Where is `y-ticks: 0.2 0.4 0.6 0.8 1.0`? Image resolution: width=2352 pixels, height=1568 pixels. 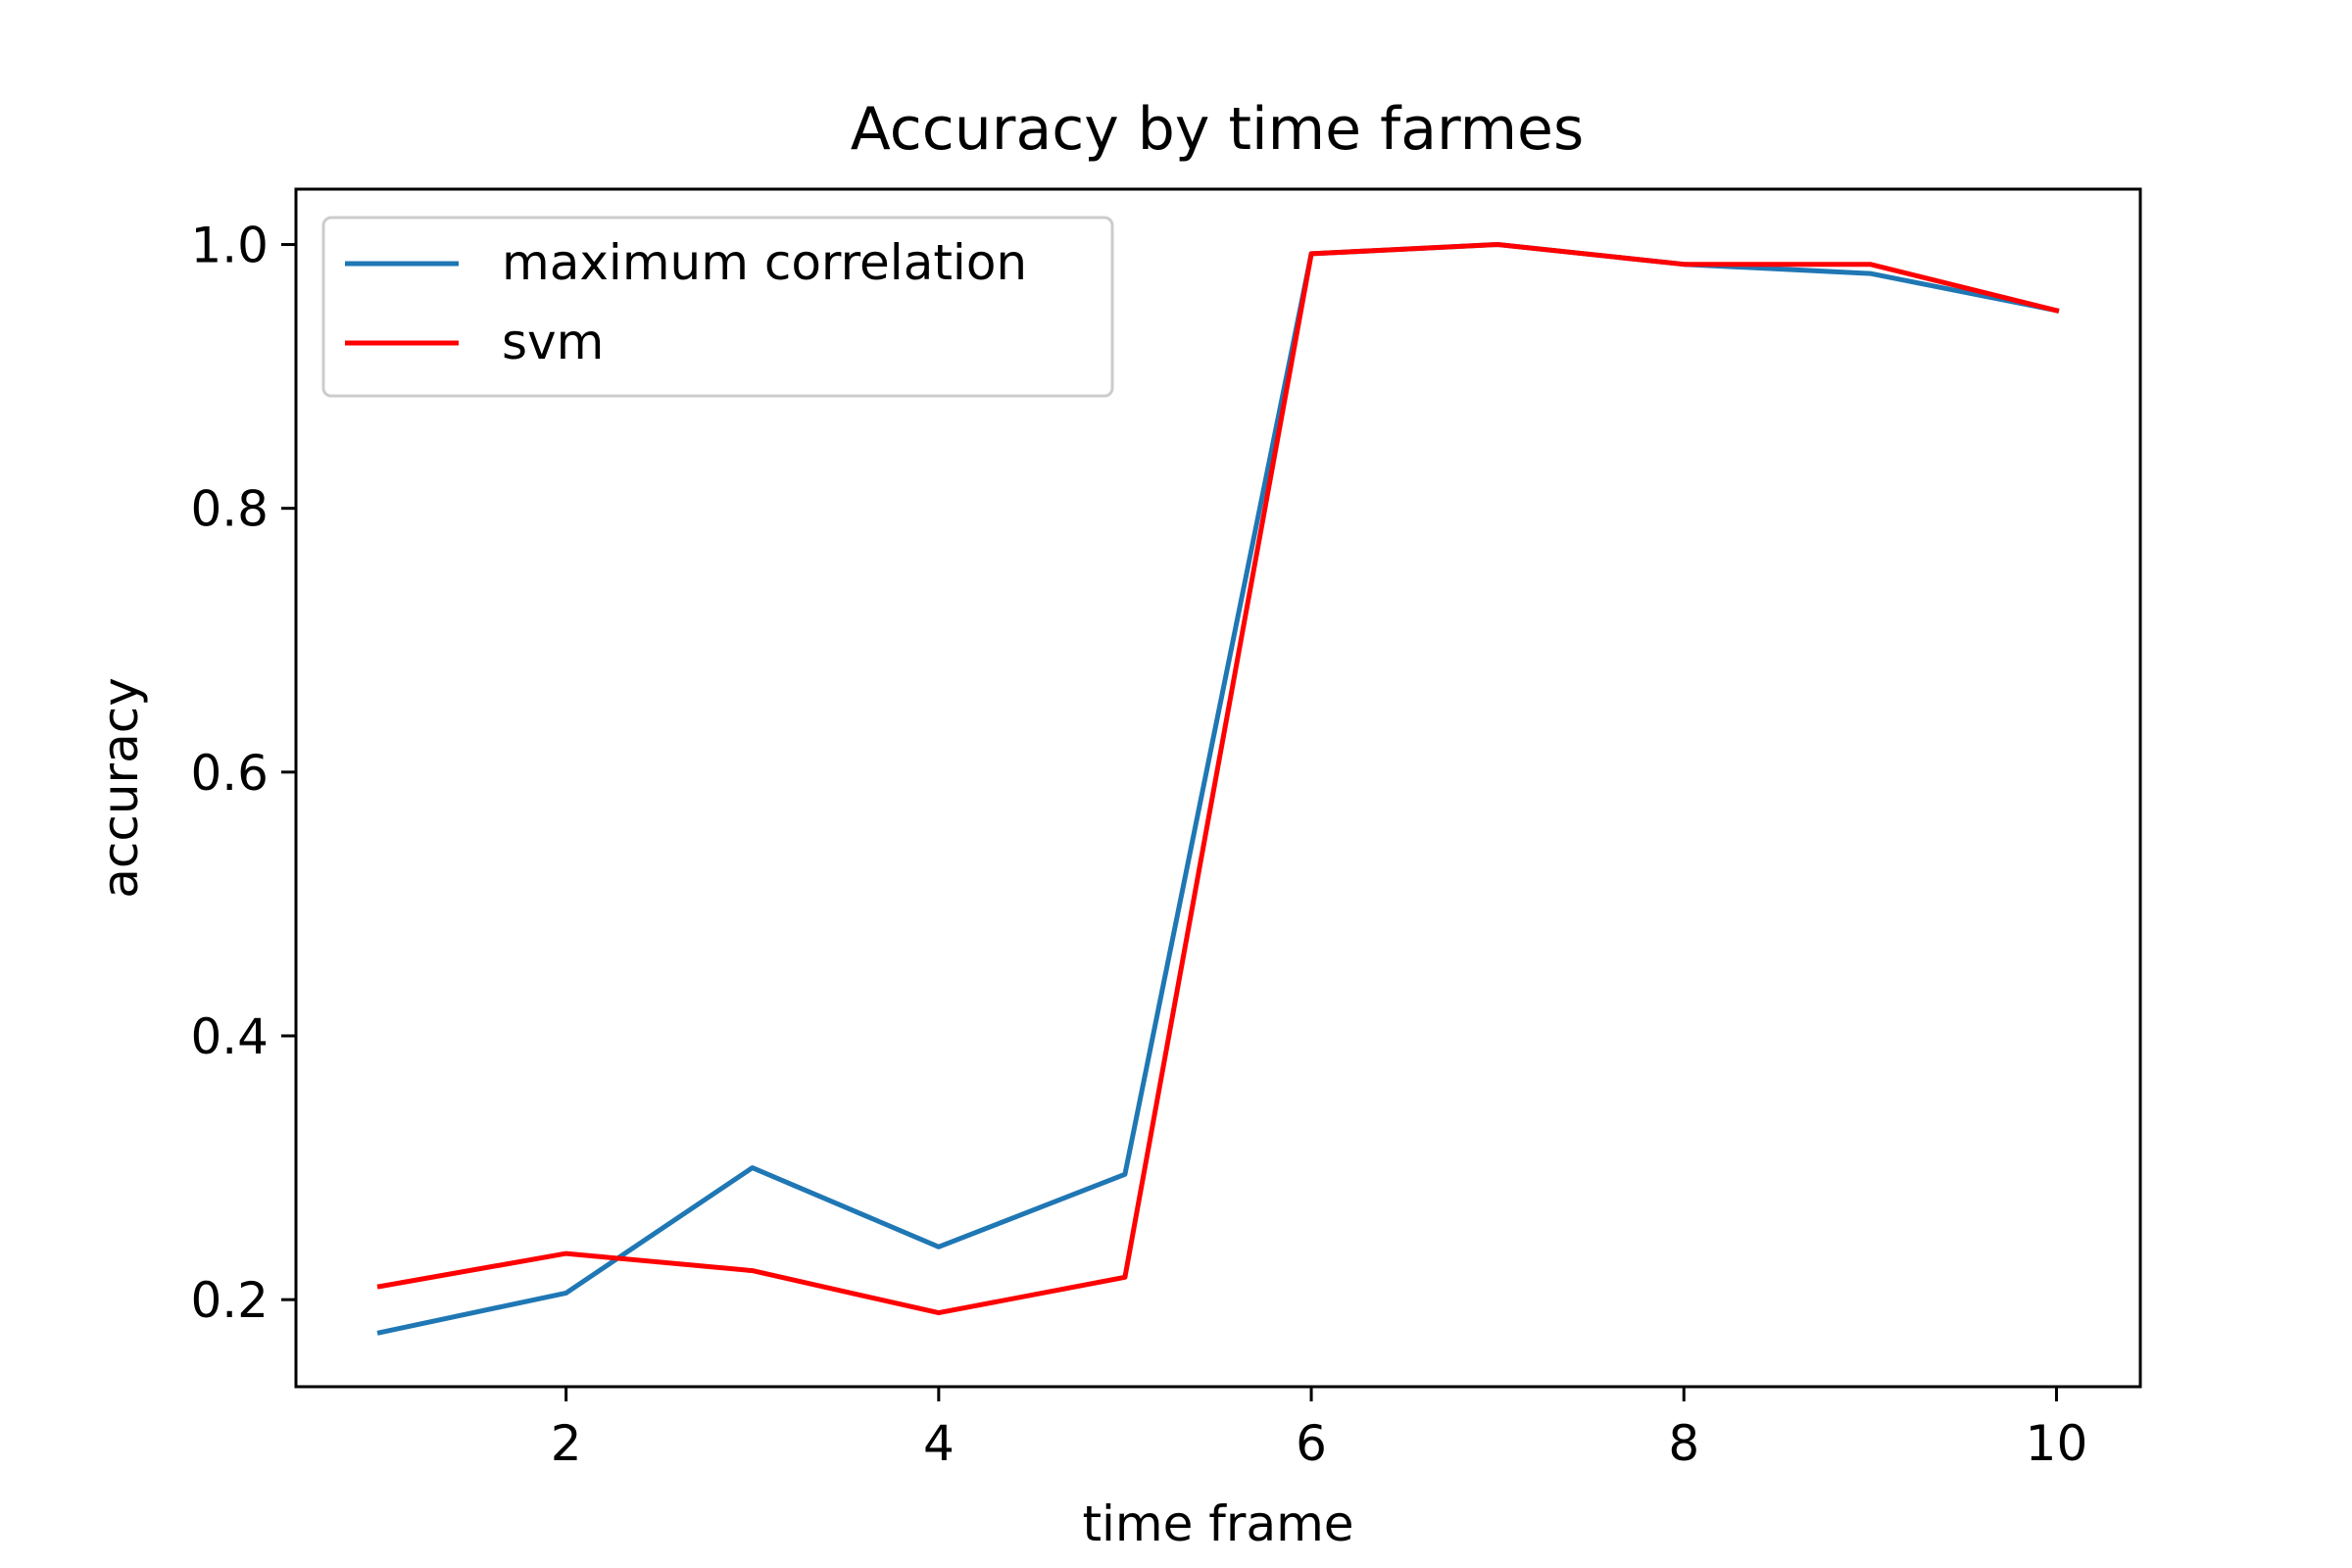 y-ticks: 0.2 0.4 0.6 0.8 1.0 is located at coordinates (243, 773).